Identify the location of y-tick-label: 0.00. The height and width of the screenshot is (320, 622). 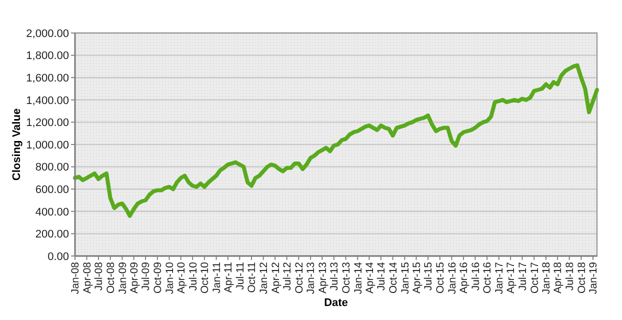
(58, 256).